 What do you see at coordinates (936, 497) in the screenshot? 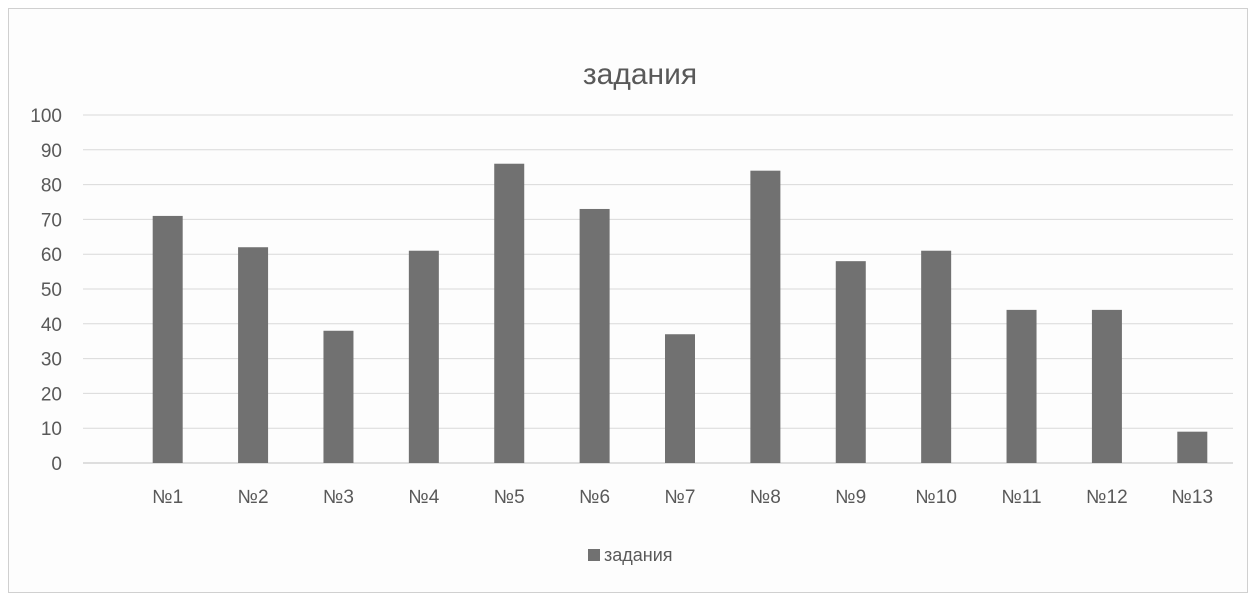
I see `x-category-label: №10` at bounding box center [936, 497].